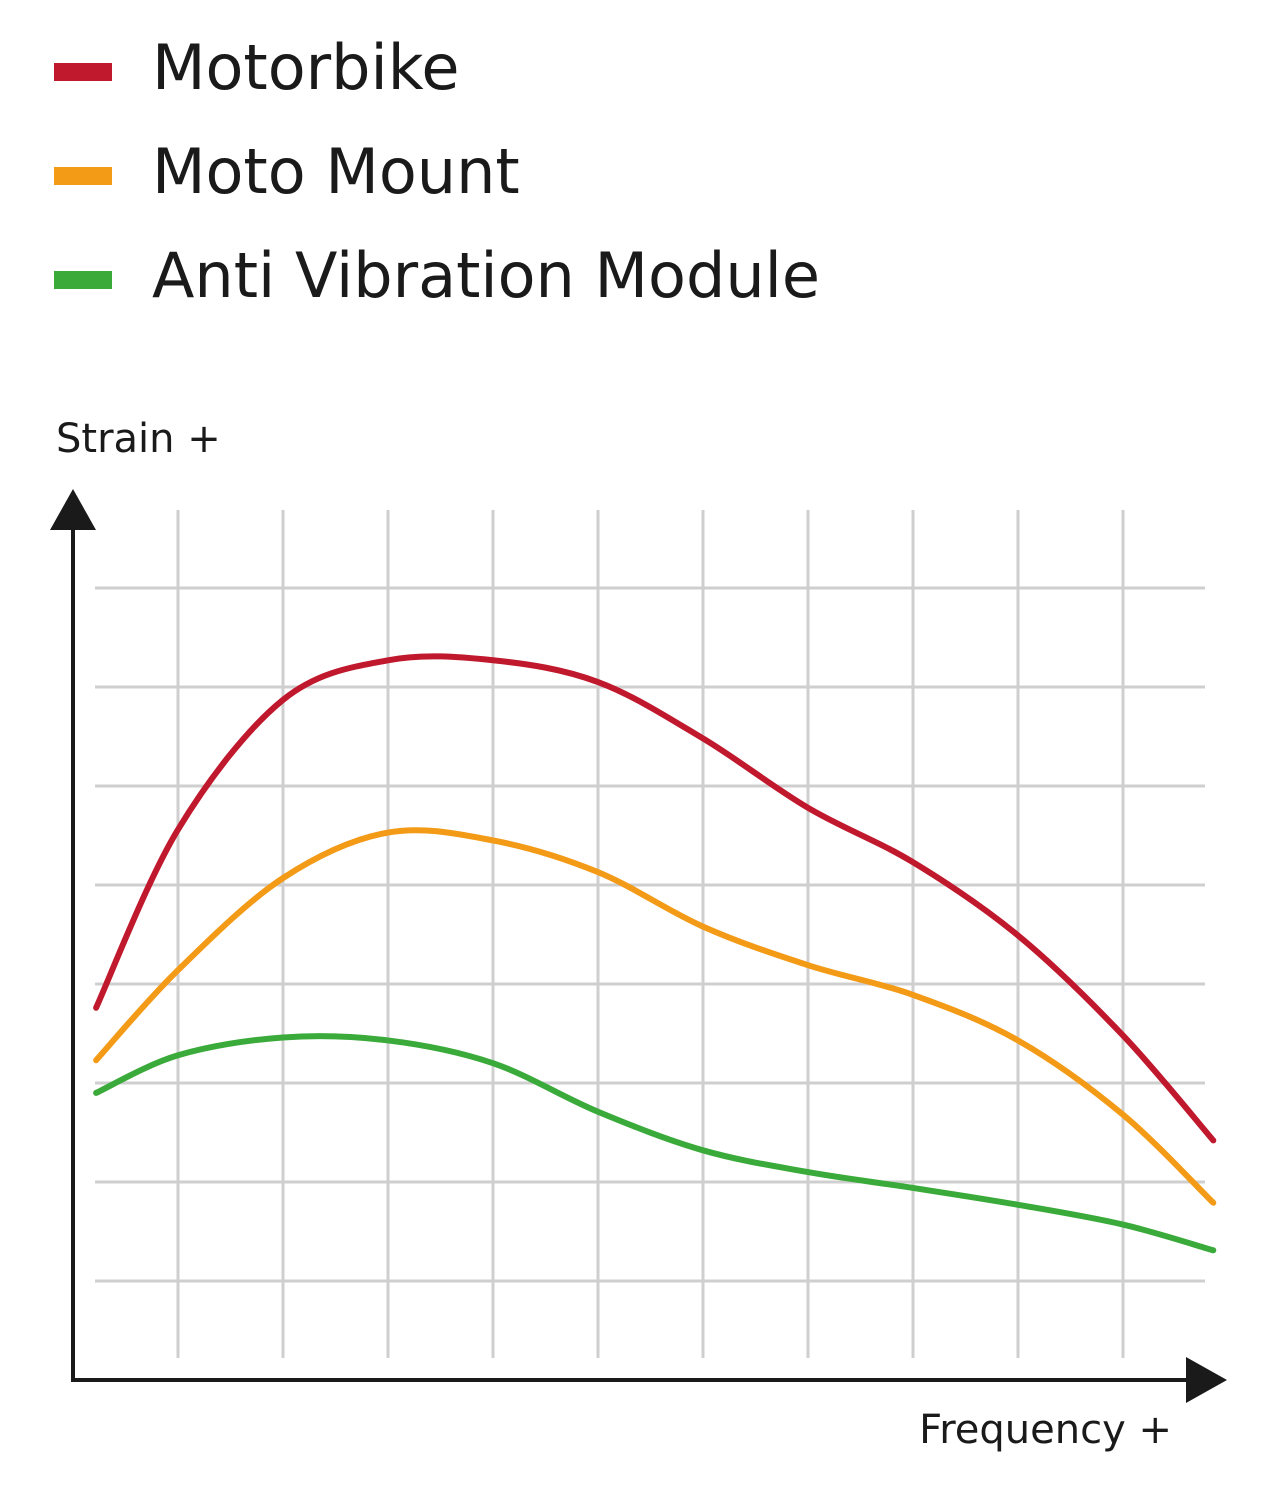 The height and width of the screenshot is (1500, 1272). What do you see at coordinates (1206, 1380) in the screenshot?
I see `x-axis-arrow` at bounding box center [1206, 1380].